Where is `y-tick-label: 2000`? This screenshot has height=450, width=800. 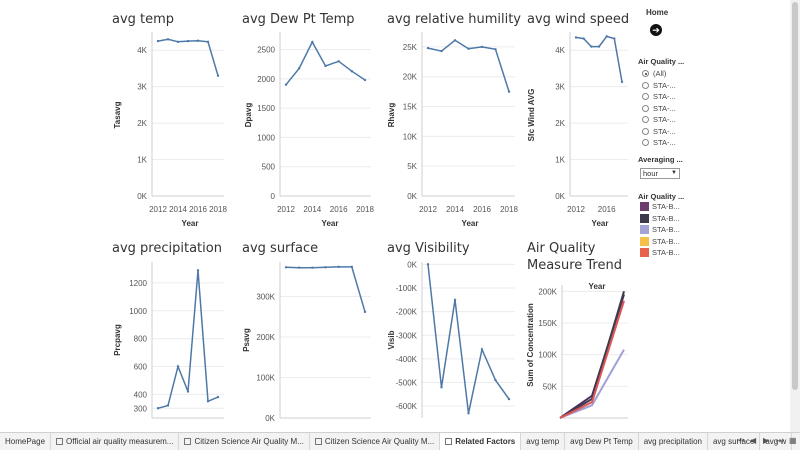
y-tick-label: 2000 is located at coordinates (266, 79).